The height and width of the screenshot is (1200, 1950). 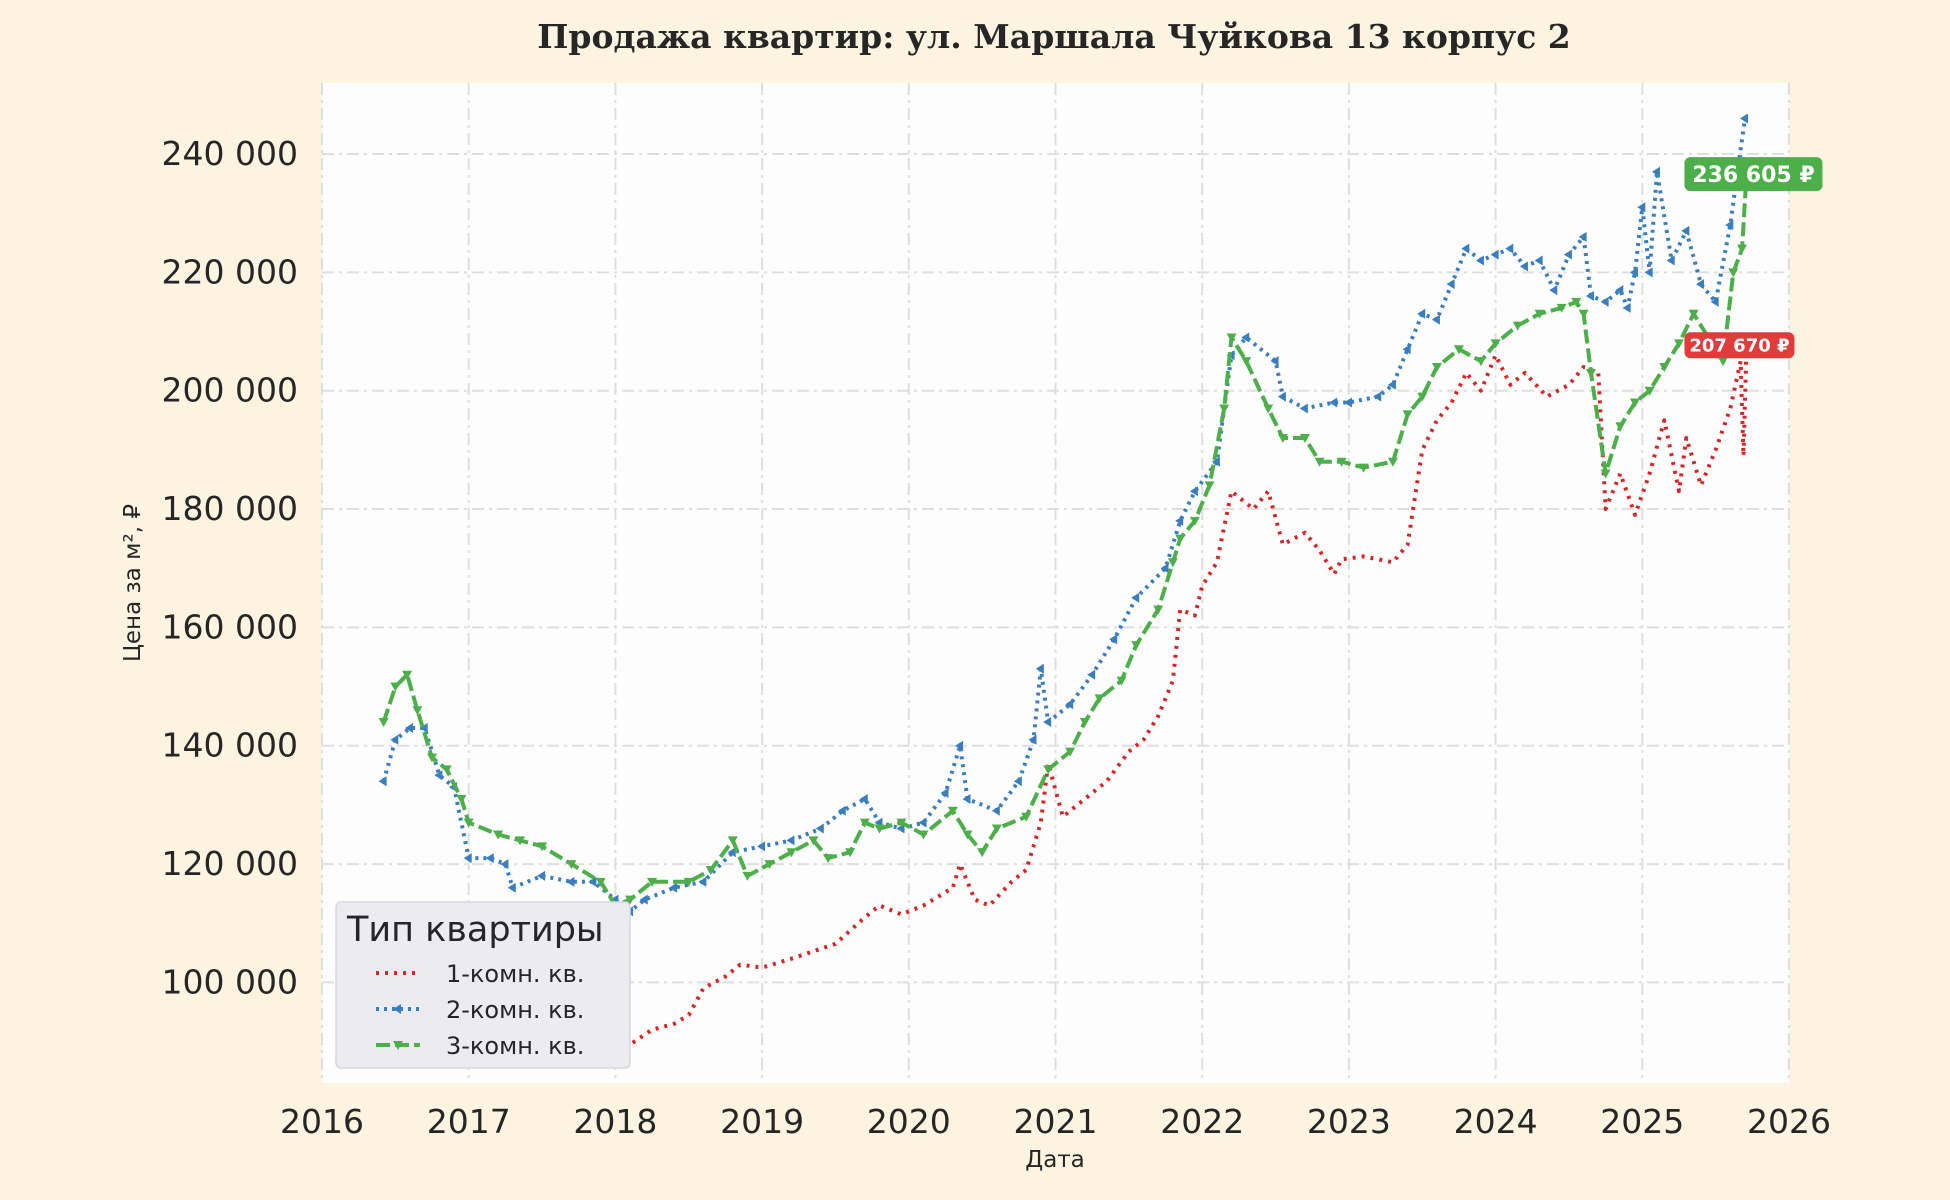 I want to click on x-tick-label: 2023, so click(x=1349, y=1121).